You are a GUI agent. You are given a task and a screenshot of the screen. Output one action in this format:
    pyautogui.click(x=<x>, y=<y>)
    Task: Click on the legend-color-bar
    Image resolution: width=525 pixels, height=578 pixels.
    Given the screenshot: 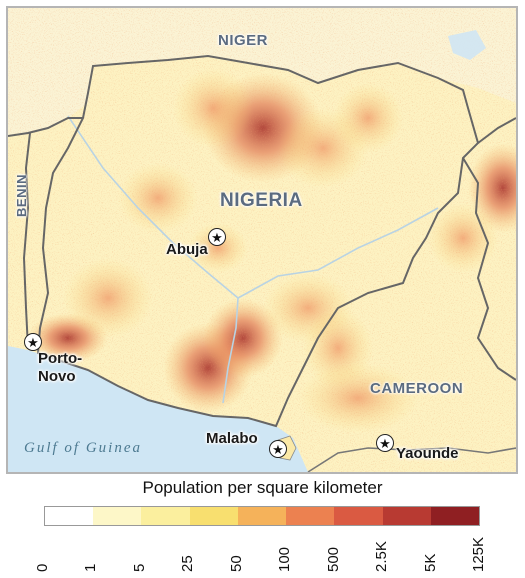 What is the action you would take?
    pyautogui.click(x=262, y=516)
    